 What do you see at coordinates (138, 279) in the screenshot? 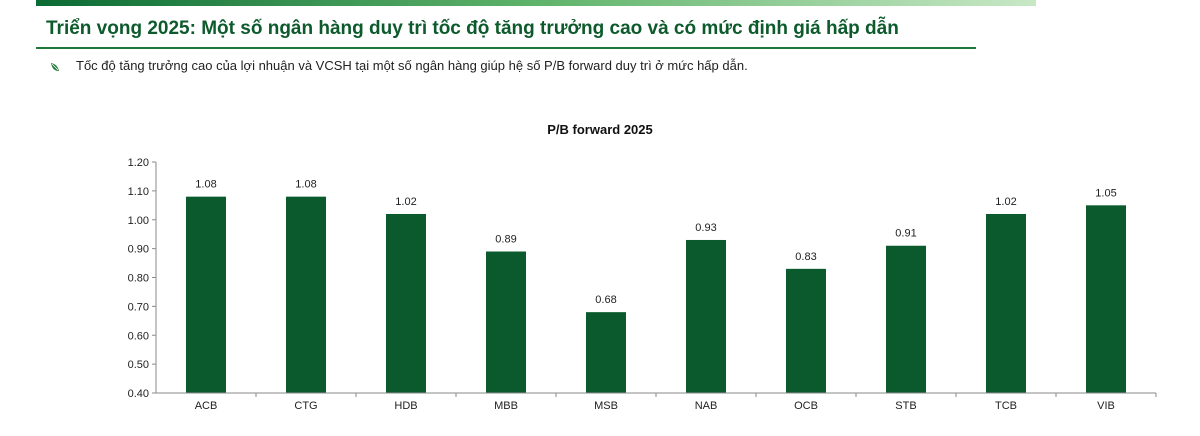
I see `y-tick-label: 0.80` at bounding box center [138, 279].